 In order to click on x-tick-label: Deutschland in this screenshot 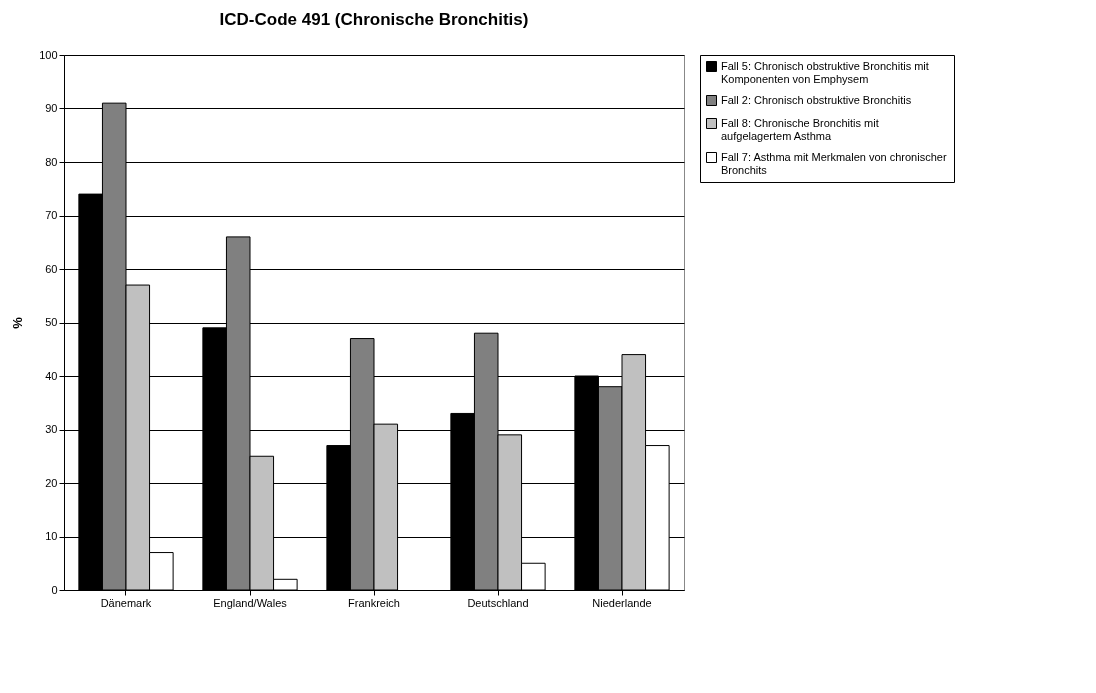, I will do `click(498, 602)`.